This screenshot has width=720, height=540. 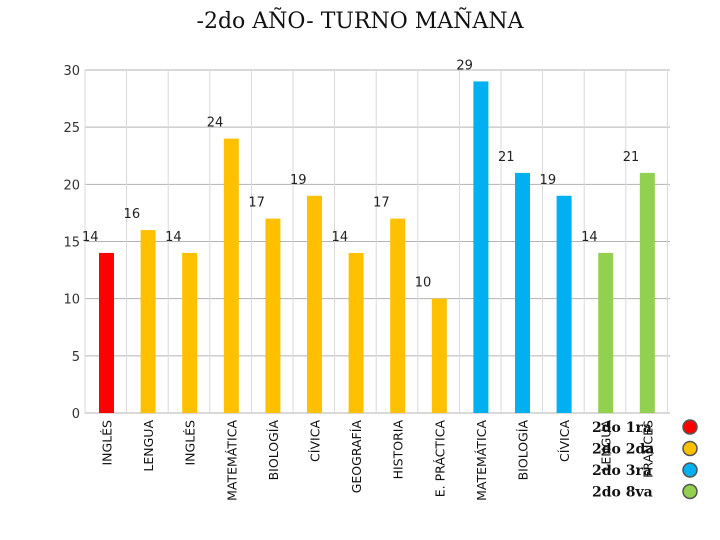 What do you see at coordinates (356, 457) in the screenshot?
I see `category-label: GEOGRAFÍA` at bounding box center [356, 457].